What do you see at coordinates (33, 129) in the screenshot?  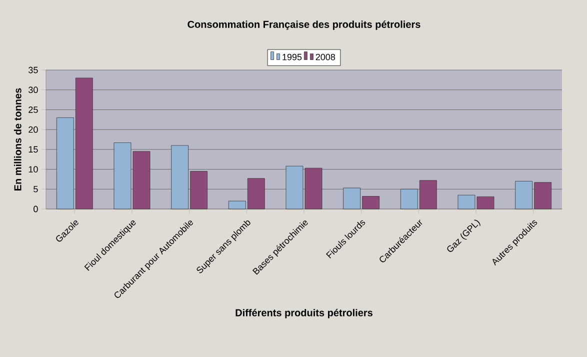 I see `y-tick-label: 20` at bounding box center [33, 129].